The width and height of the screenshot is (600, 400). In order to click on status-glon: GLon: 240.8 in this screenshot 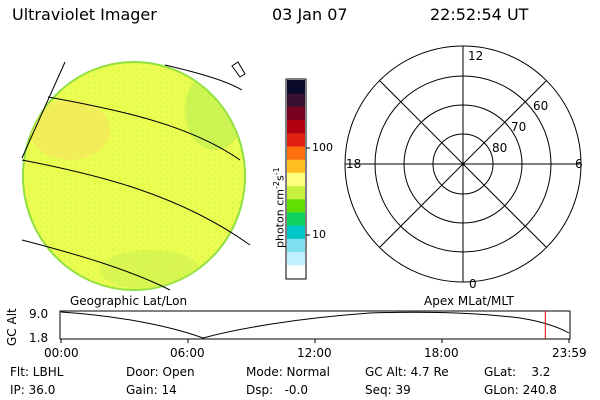, I will do `click(520, 390)`.